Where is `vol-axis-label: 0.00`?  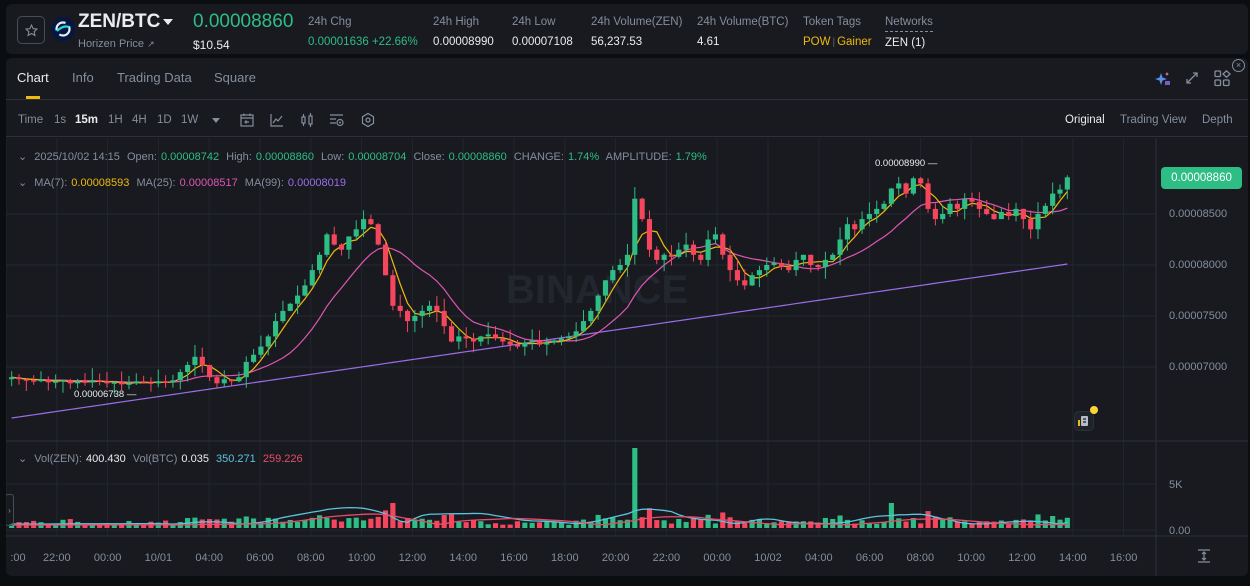 vol-axis-label: 0.00 is located at coordinates (1180, 531).